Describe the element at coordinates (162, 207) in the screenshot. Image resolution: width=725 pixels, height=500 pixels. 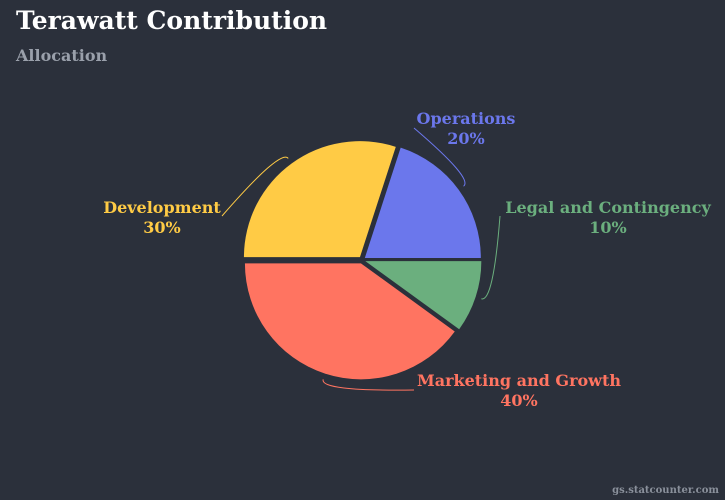
I see `slice-label: Development` at that location.